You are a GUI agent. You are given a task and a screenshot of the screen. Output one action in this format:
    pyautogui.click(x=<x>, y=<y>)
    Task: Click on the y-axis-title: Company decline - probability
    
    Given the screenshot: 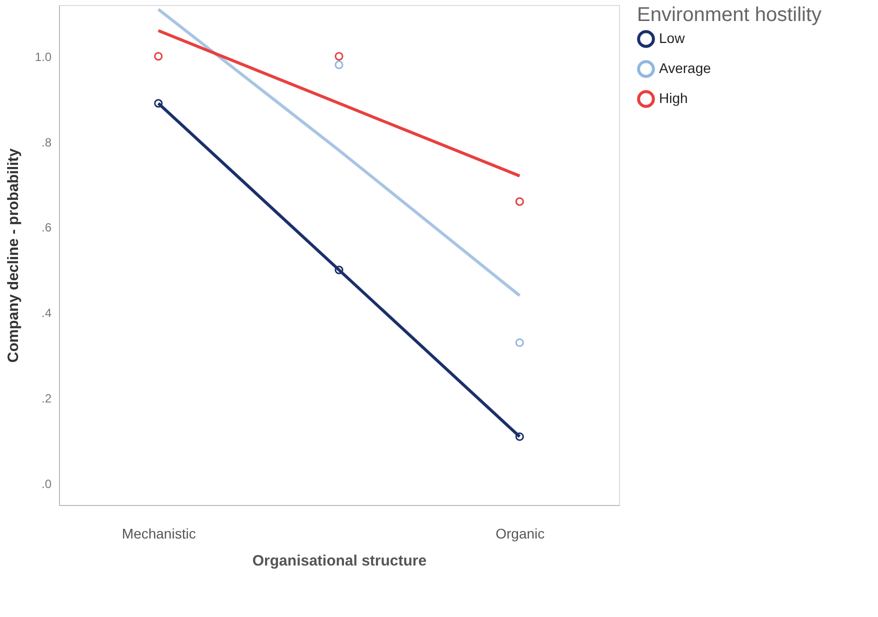 What is the action you would take?
    pyautogui.click(x=13, y=255)
    